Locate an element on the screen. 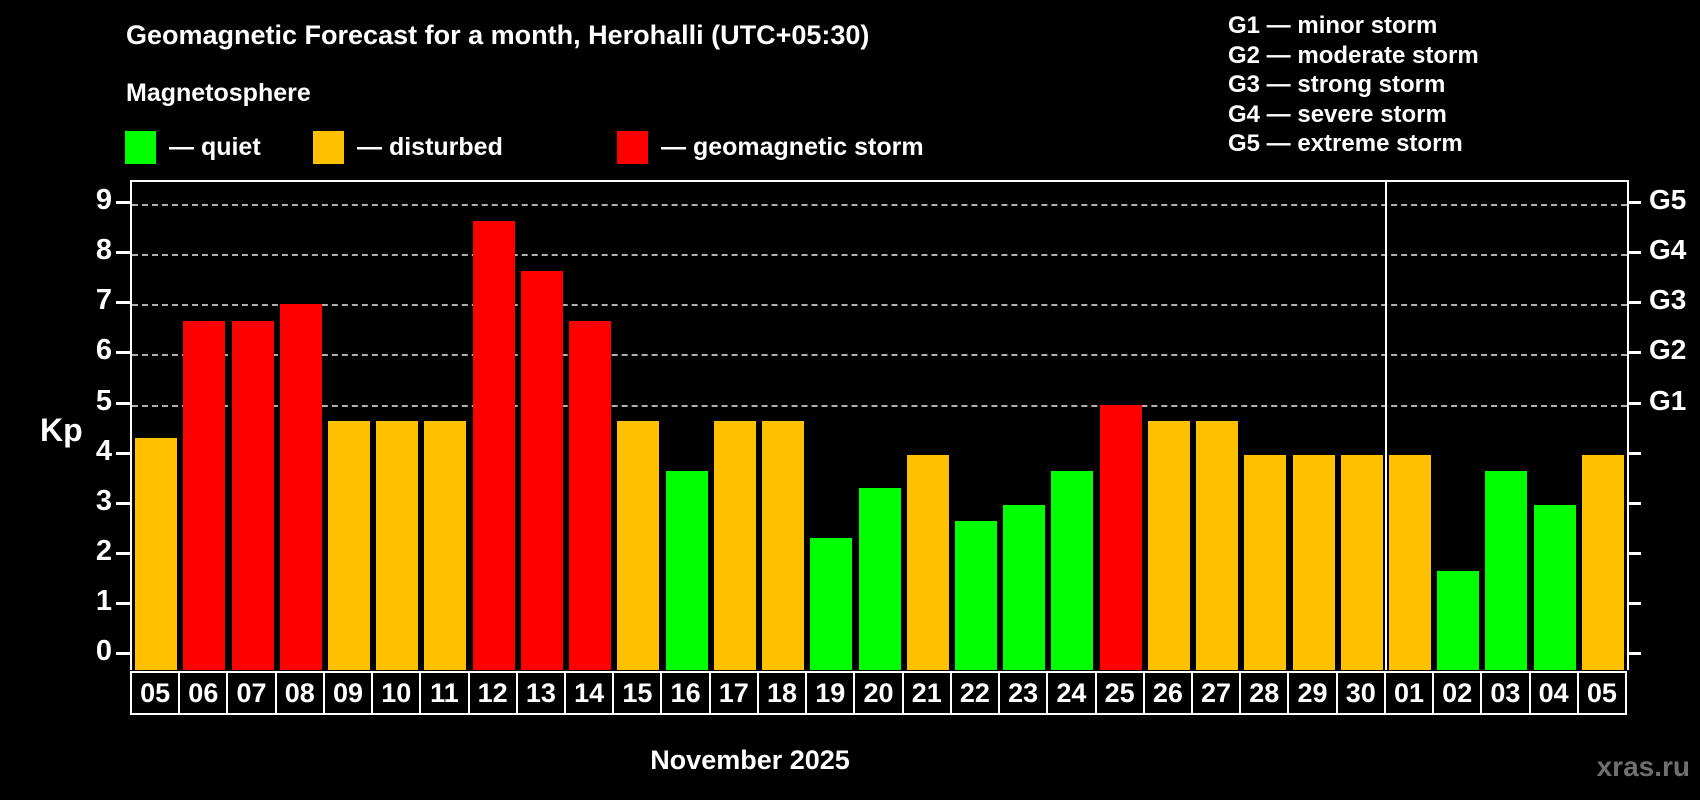 Image resolution: width=1700 pixels, height=800 pixels. gridline-kp5 is located at coordinates (879, 405).